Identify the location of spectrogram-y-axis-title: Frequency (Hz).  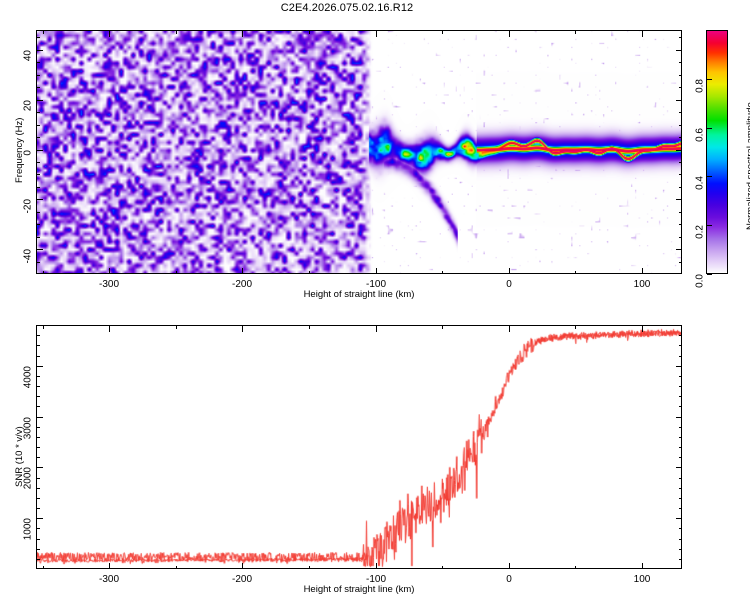
(19, 150).